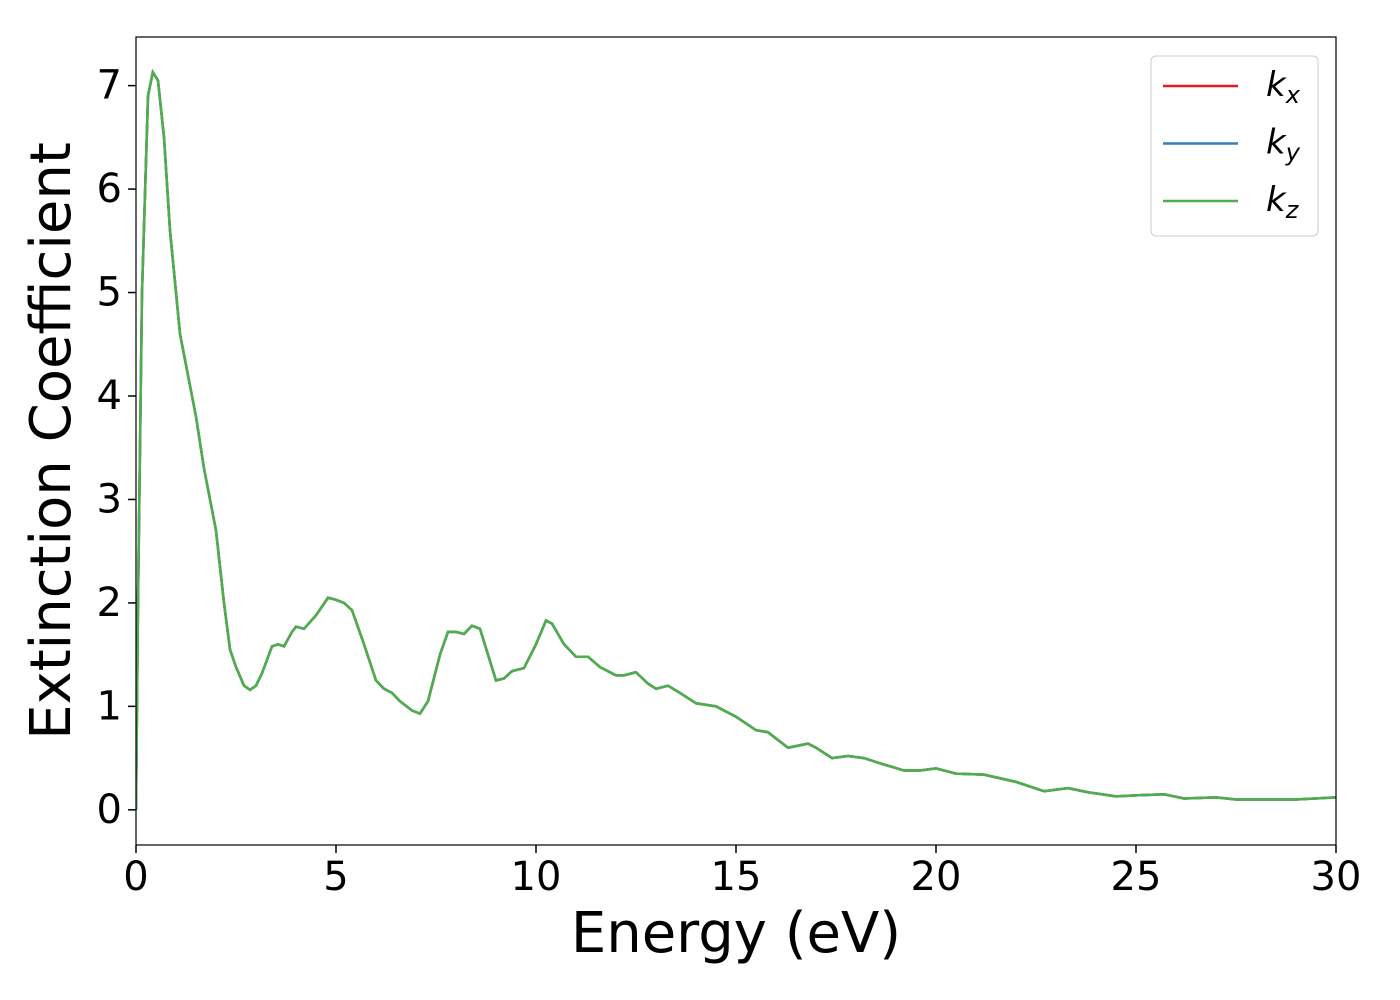  I want to click on y-tick-label: 1, so click(109, 706).